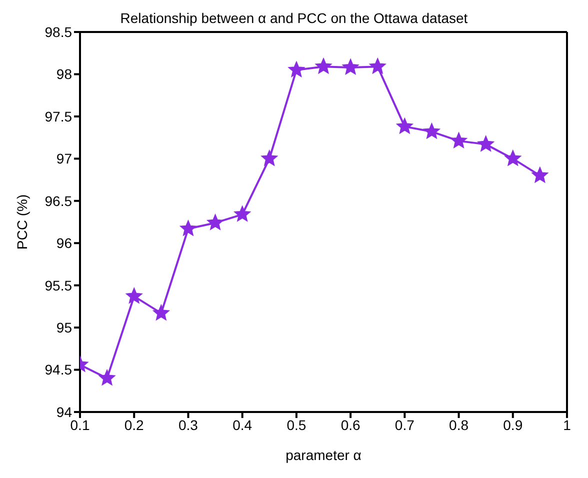 Image resolution: width=588 pixels, height=478 pixels. What do you see at coordinates (134, 424) in the screenshot?
I see `x-tick-label: 0.2` at bounding box center [134, 424].